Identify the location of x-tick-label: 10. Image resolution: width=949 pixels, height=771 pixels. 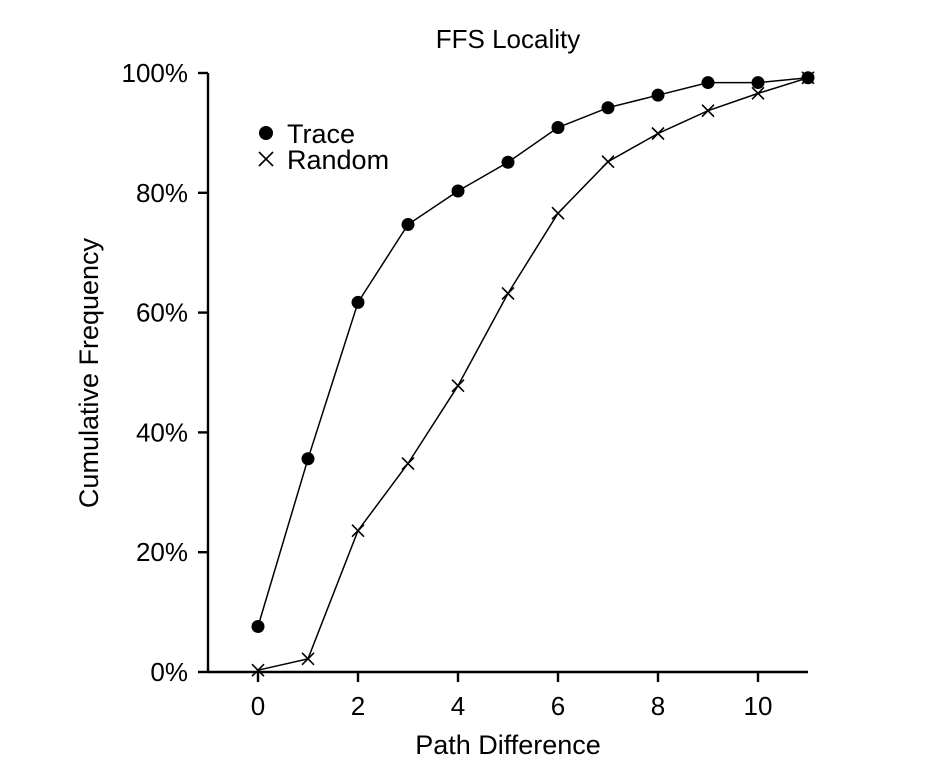
(758, 706).